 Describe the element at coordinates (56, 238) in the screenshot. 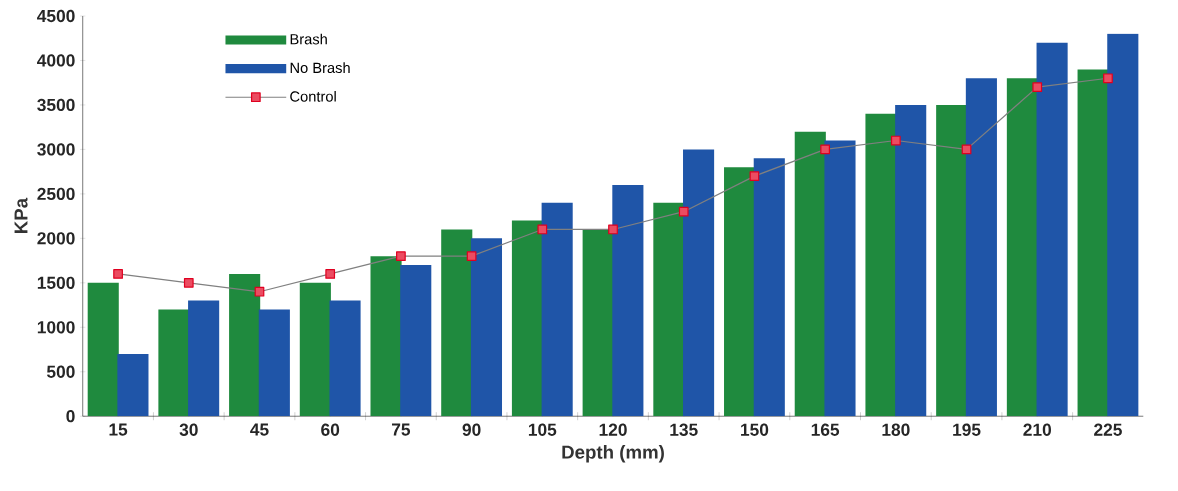

I see `y-tick-label: 2000` at that location.